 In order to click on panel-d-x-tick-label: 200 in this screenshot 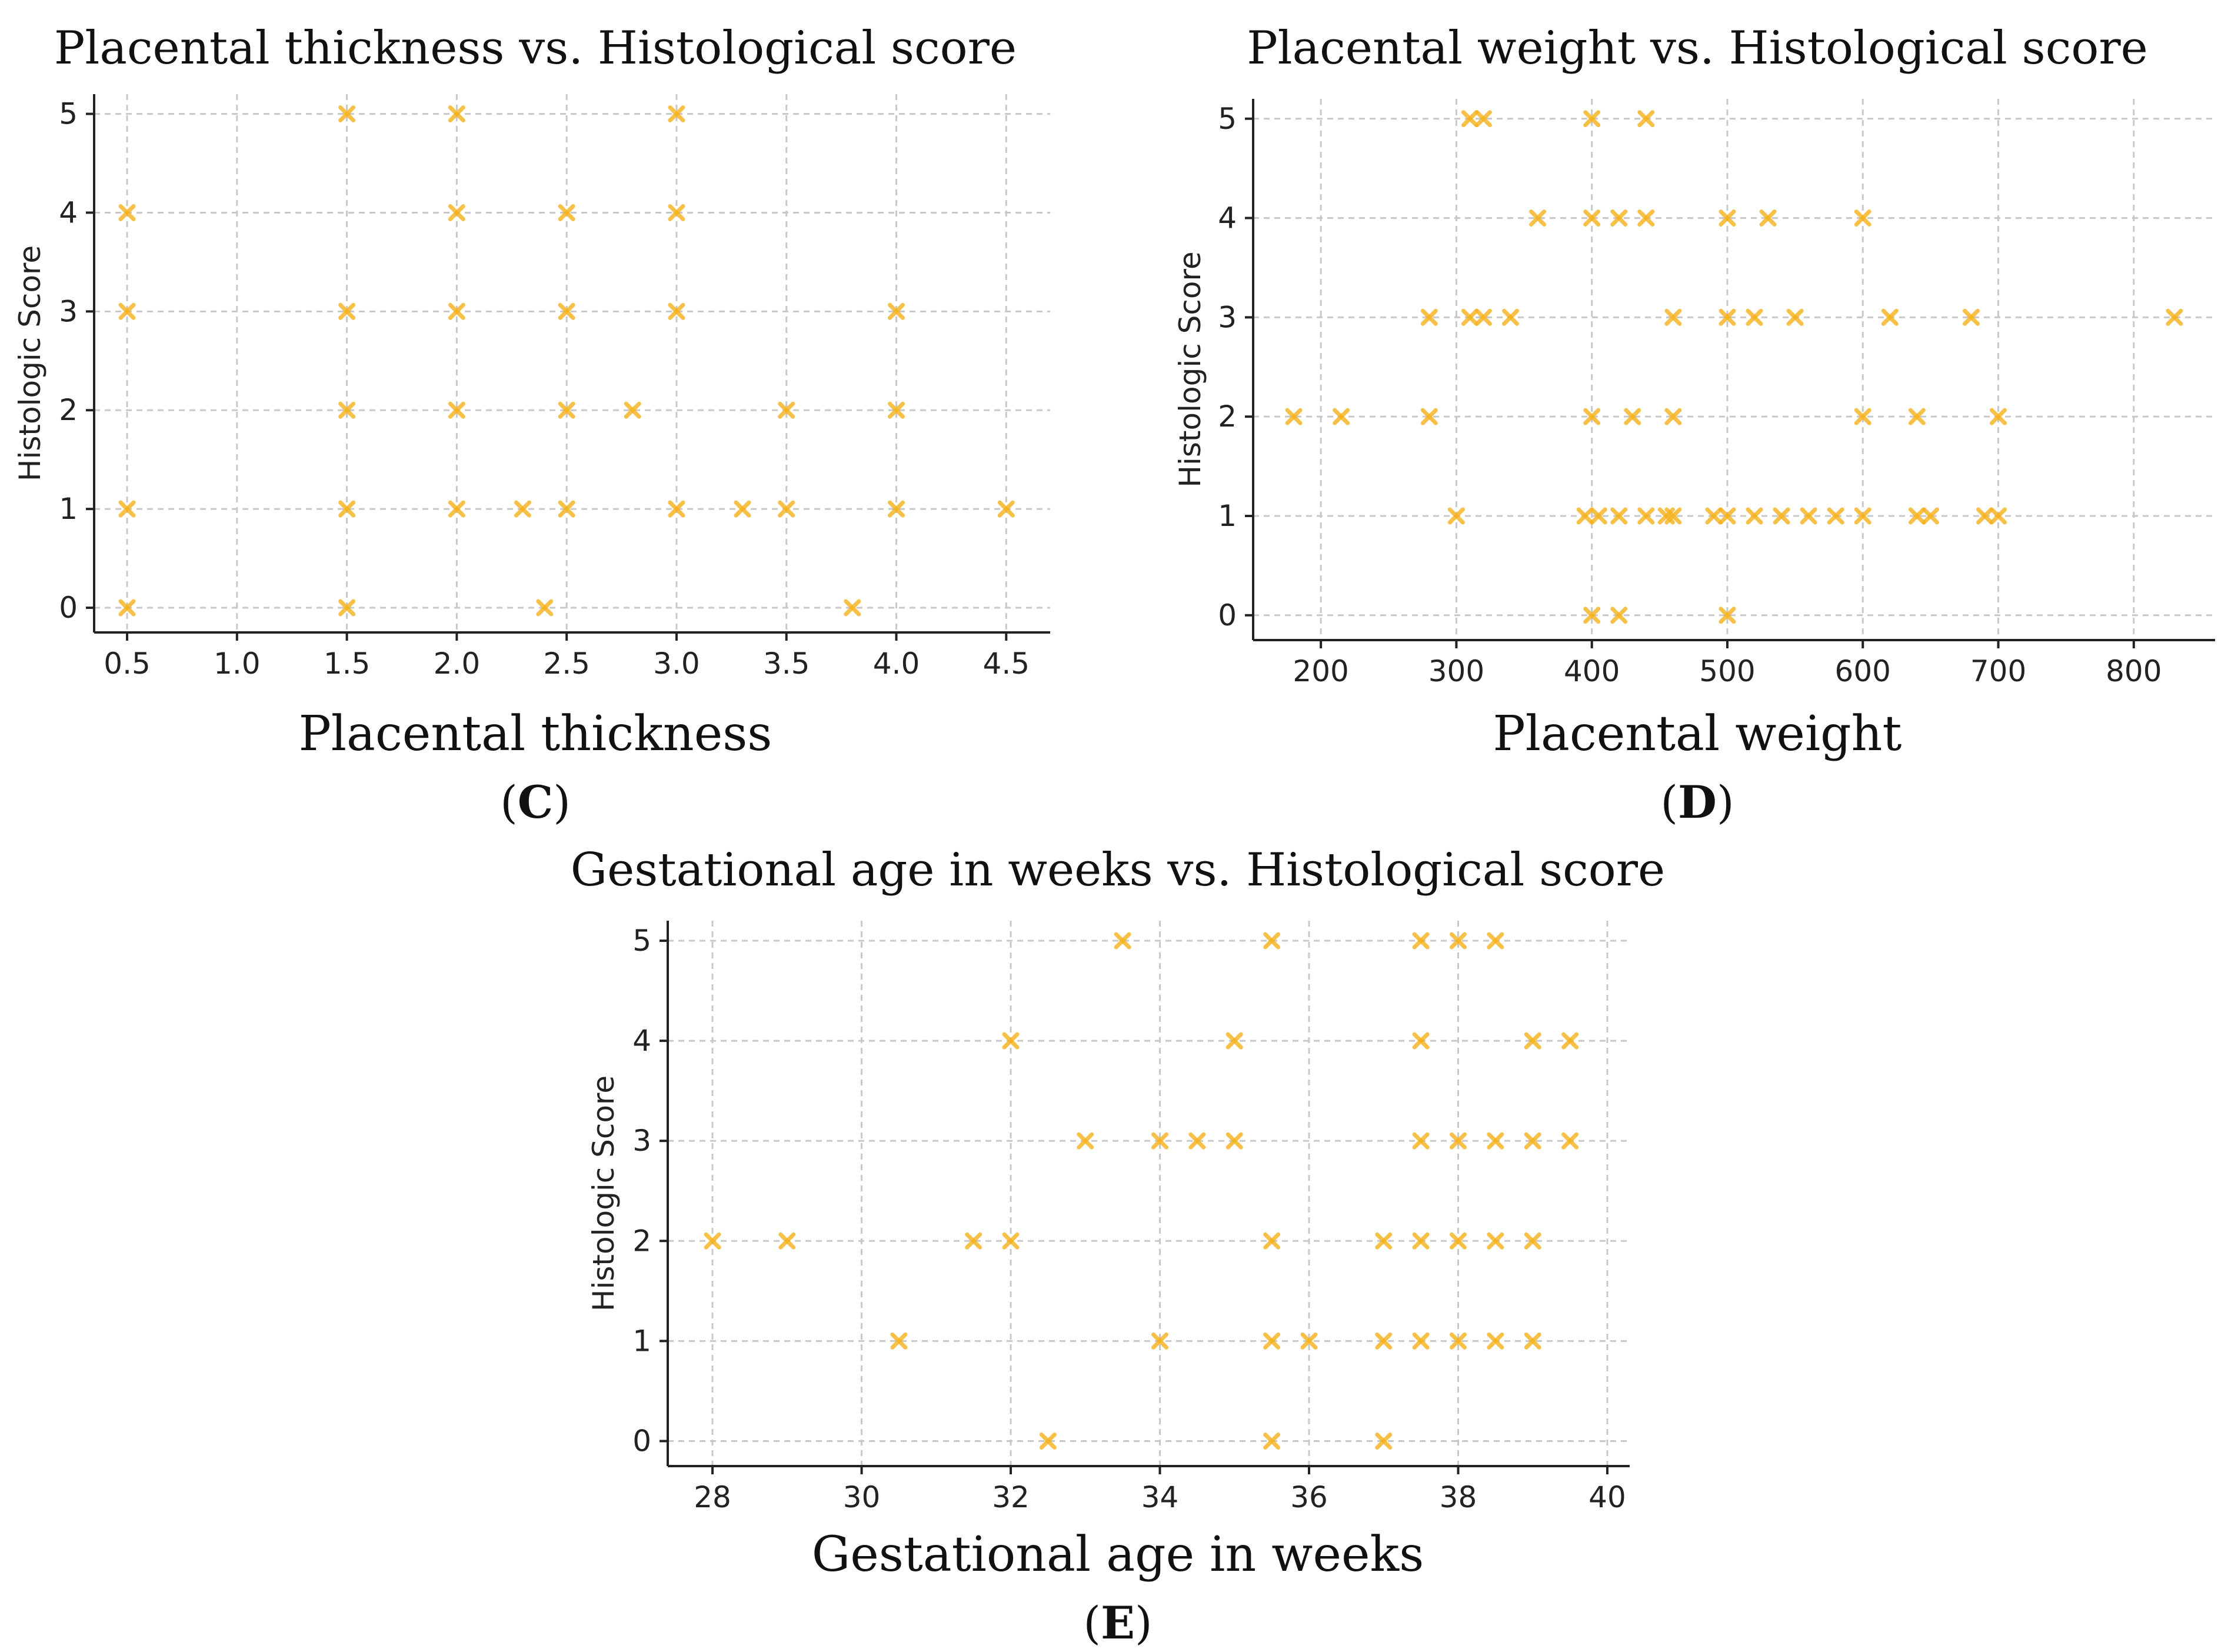, I will do `click(1320, 671)`.